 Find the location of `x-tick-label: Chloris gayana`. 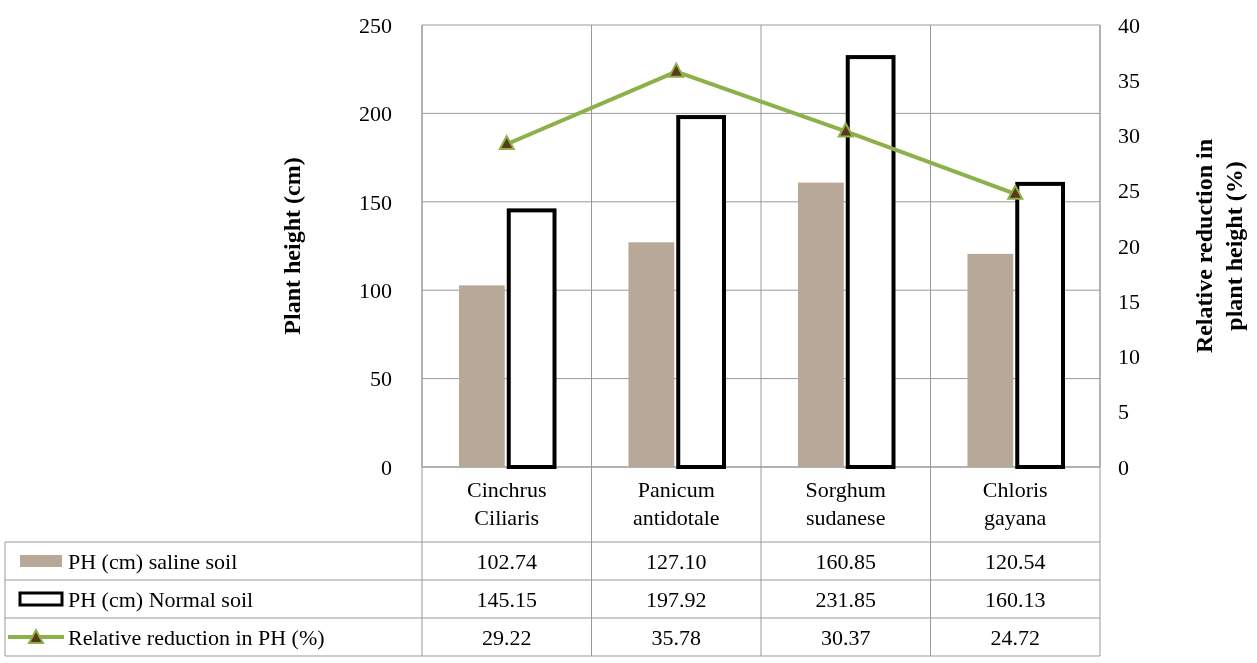

x-tick-label: Chloris gayana is located at coordinates (1015, 503).